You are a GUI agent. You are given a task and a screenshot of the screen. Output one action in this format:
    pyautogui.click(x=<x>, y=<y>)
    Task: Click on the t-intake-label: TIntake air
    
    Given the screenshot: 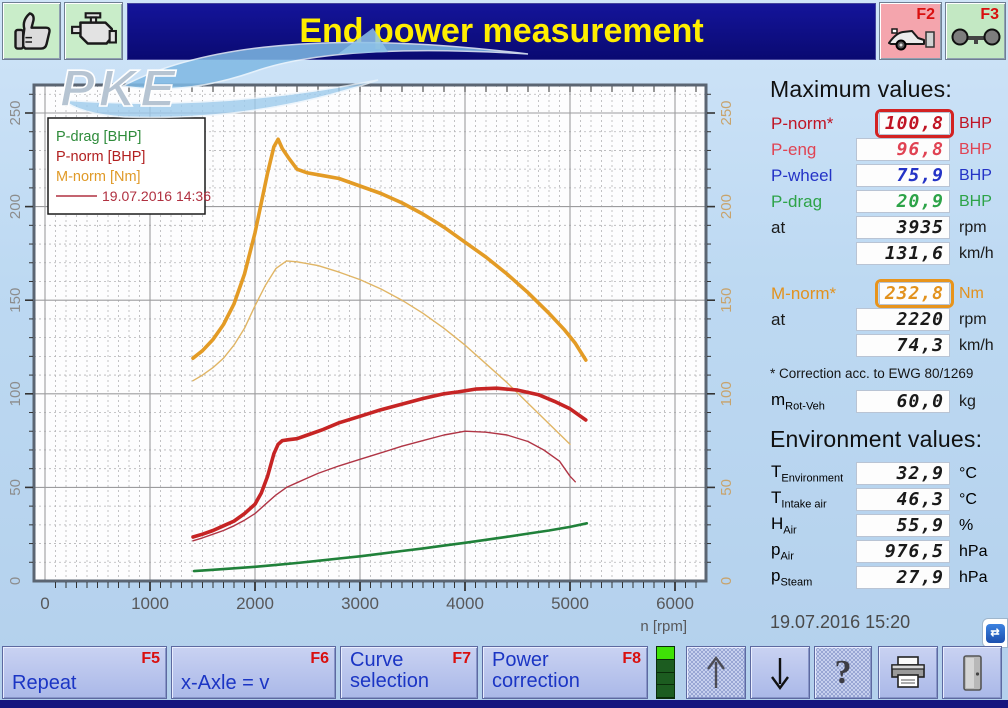 What is the action you would take?
    pyautogui.click(x=799, y=499)
    